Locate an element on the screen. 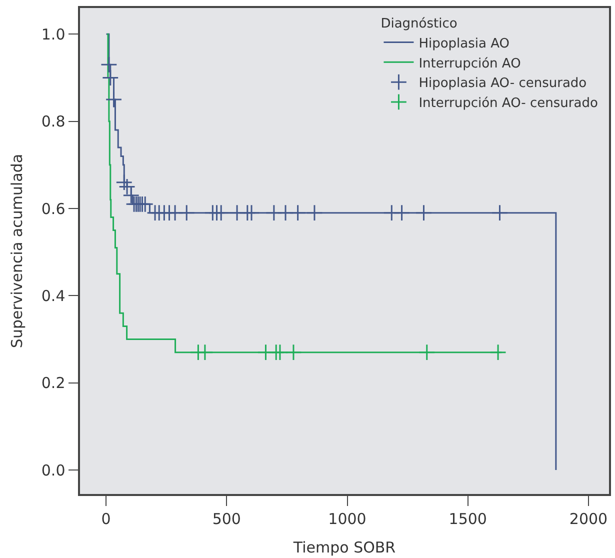 The image size is (615, 558). legend-label: Hipoplasia AO is located at coordinates (464, 44).